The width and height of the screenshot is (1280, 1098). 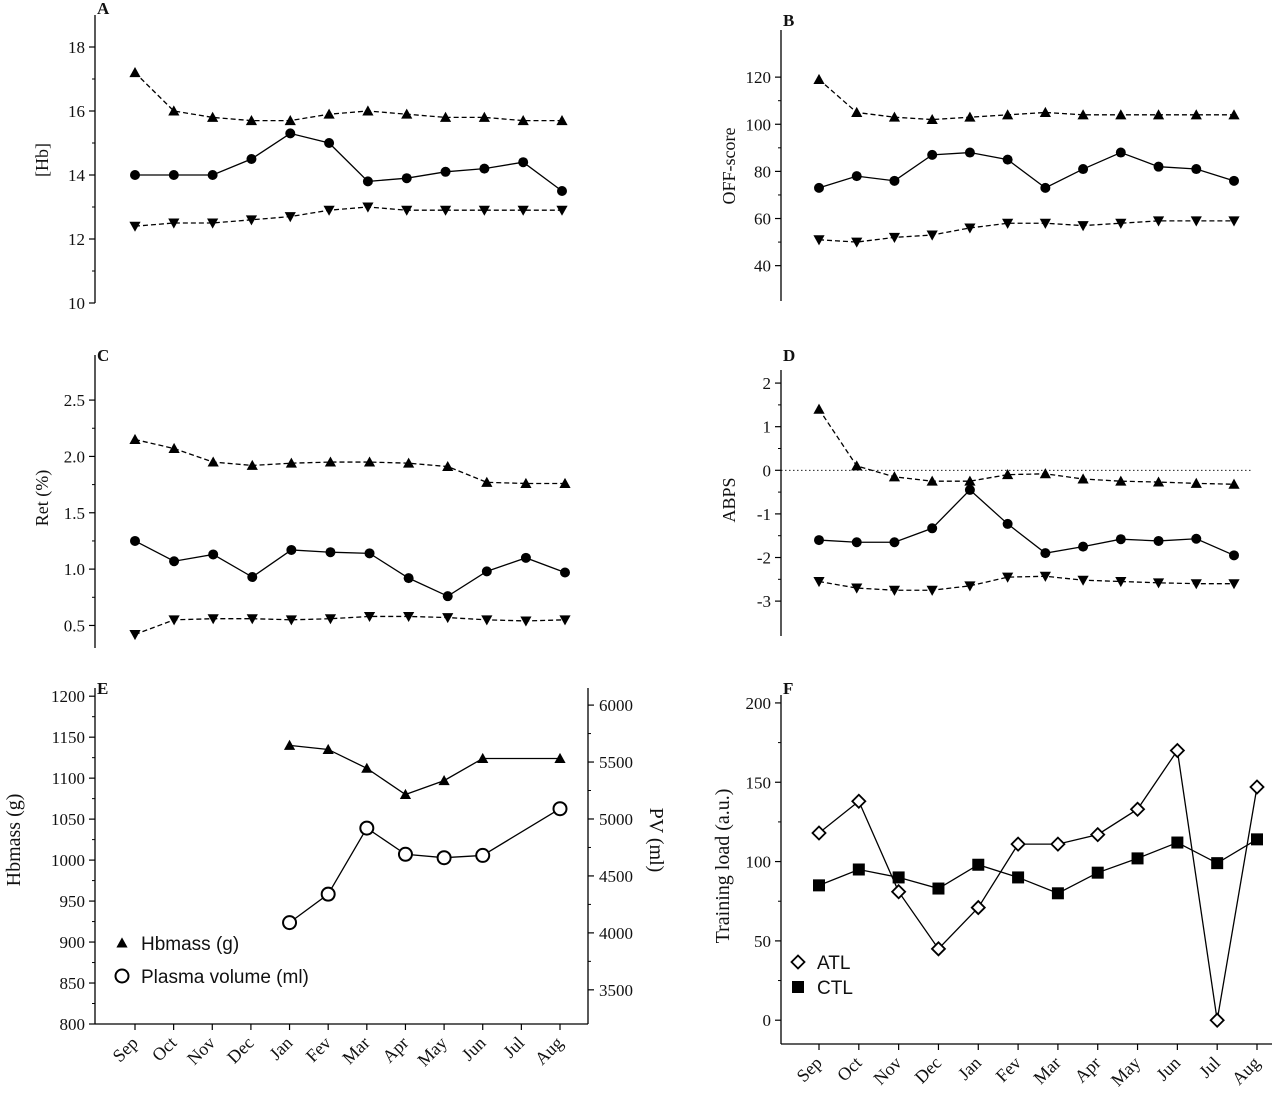 I want to click on y-tick-label: 1.0, so click(x=74, y=569).